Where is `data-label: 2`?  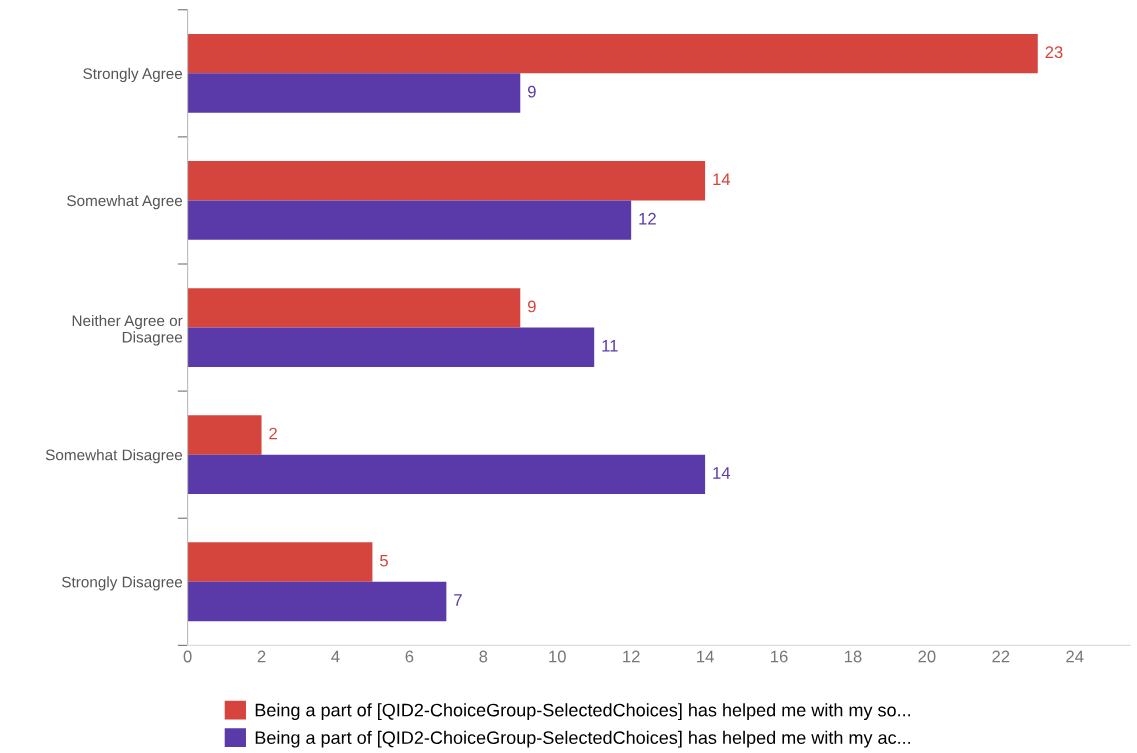
data-label: 2 is located at coordinates (273, 433).